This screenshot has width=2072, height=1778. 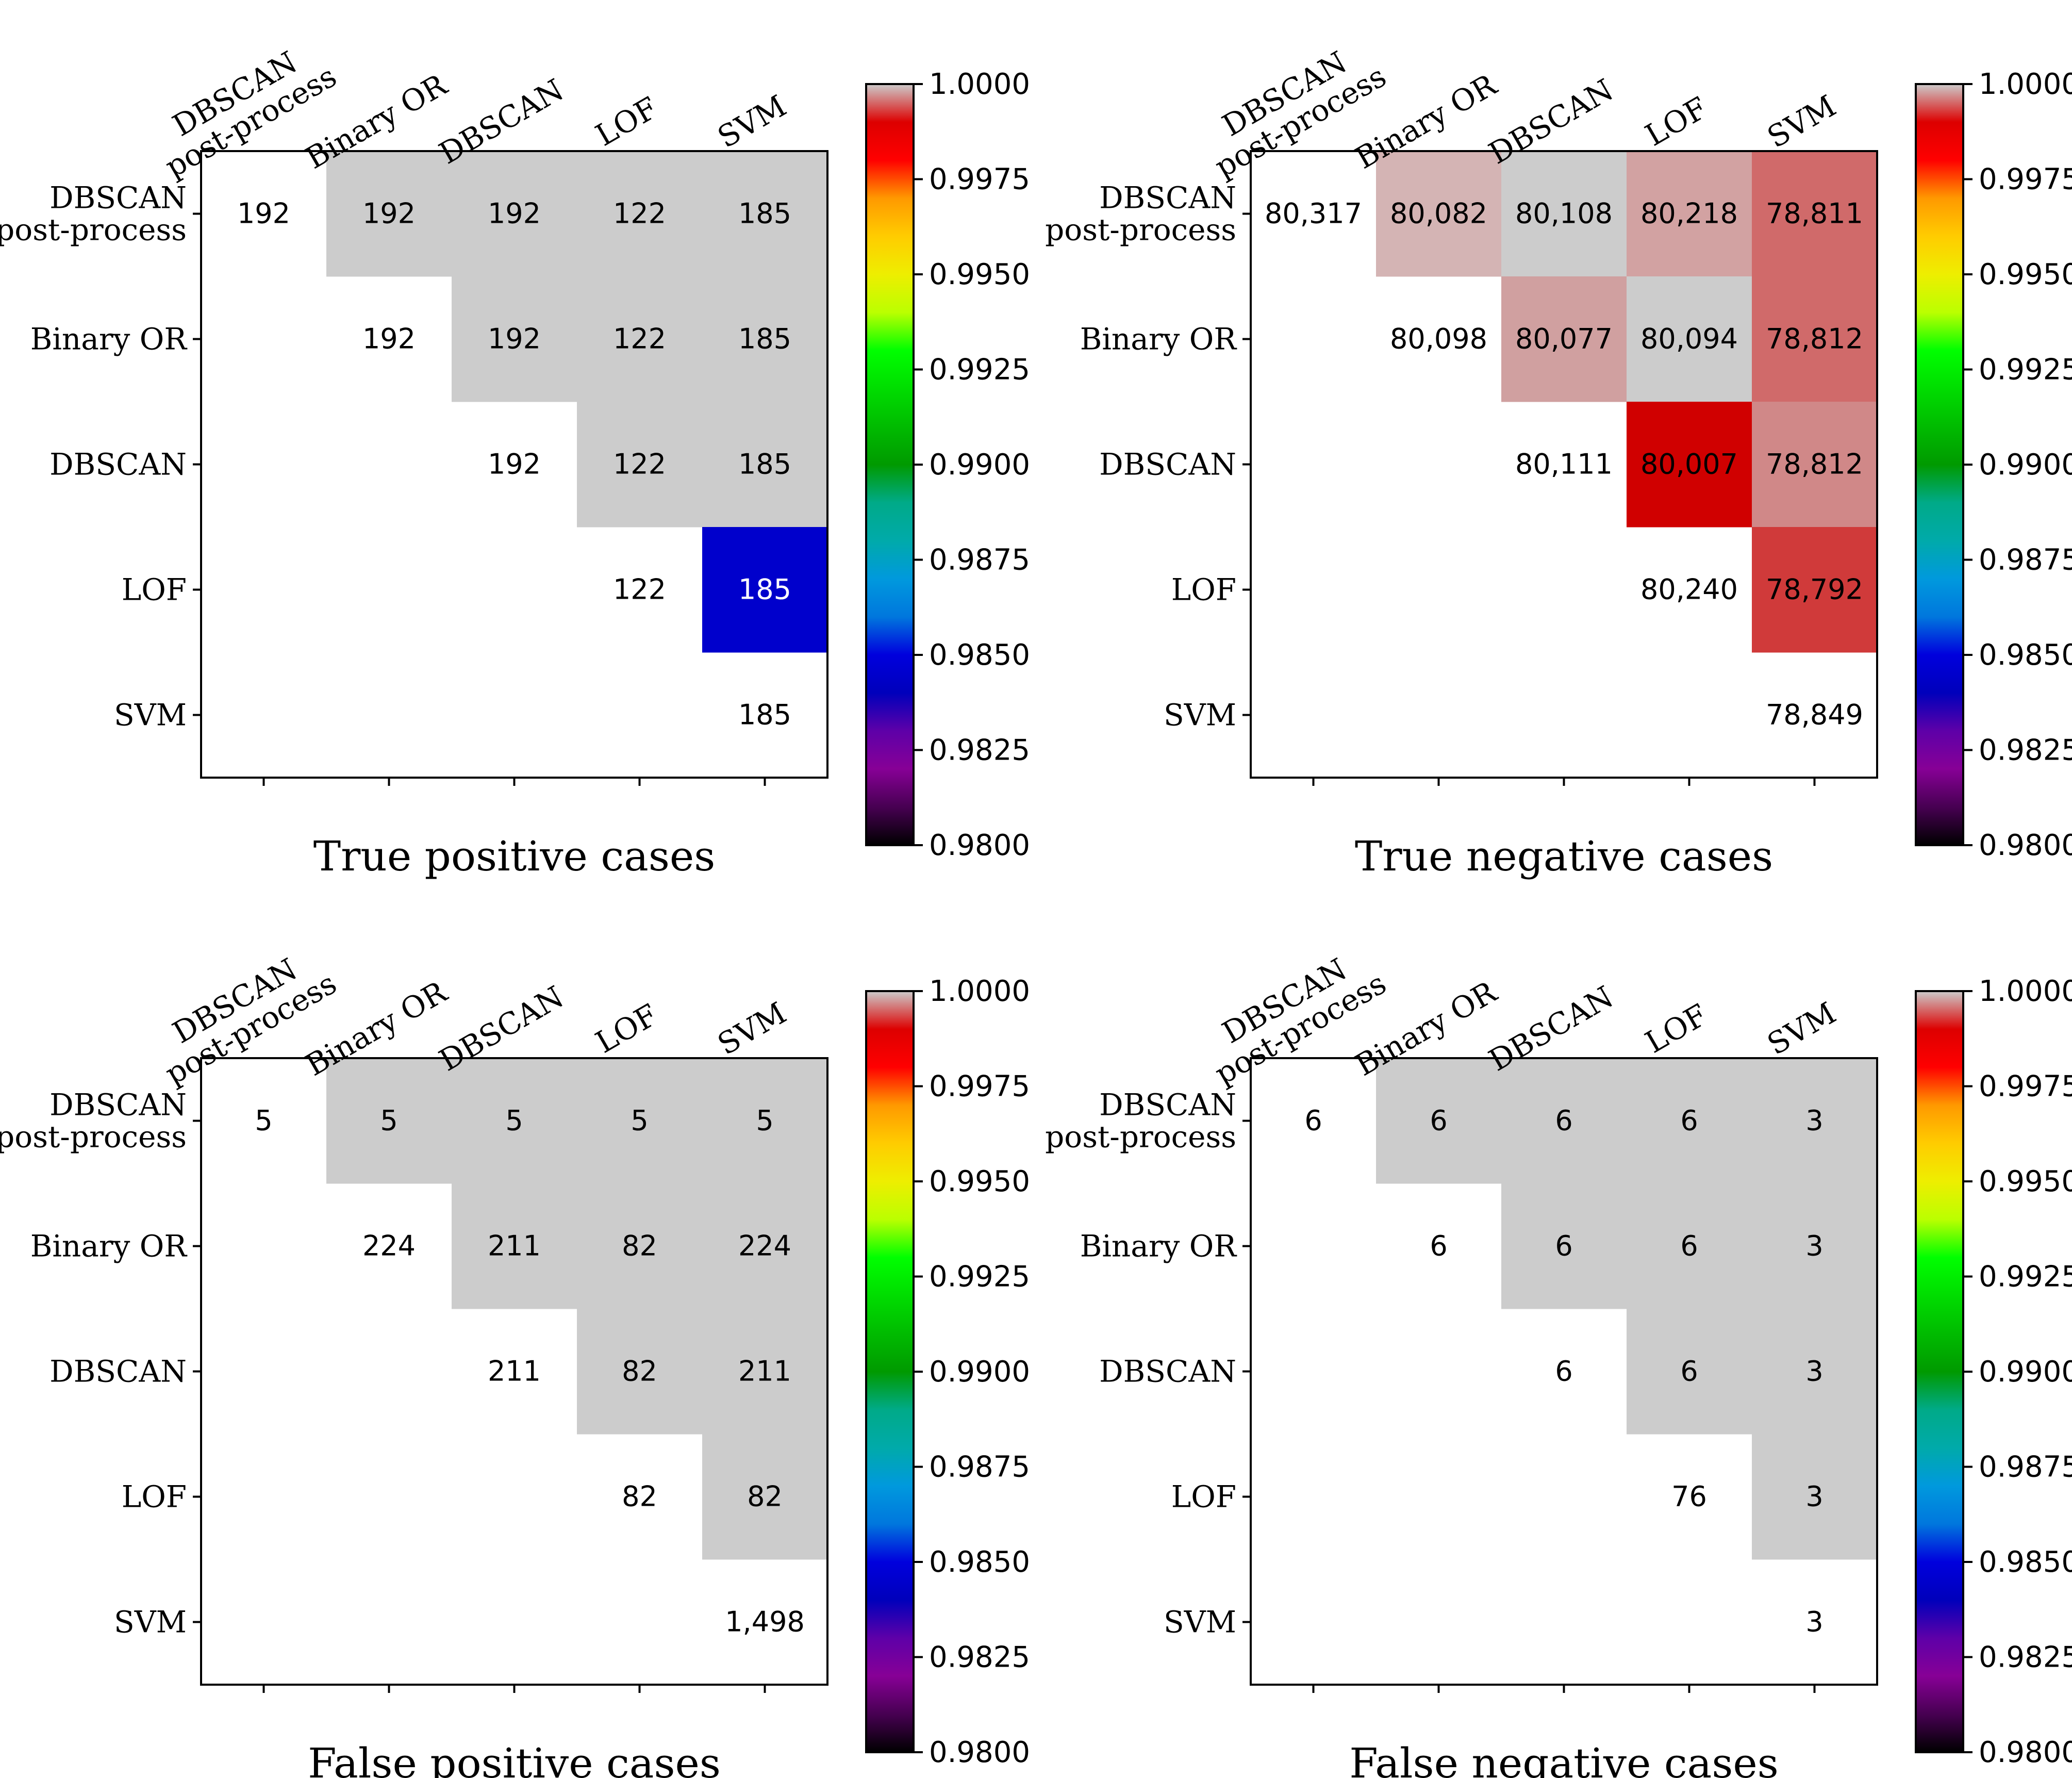 I want to click on cell-value-label: 78,811, so click(x=1814, y=213).